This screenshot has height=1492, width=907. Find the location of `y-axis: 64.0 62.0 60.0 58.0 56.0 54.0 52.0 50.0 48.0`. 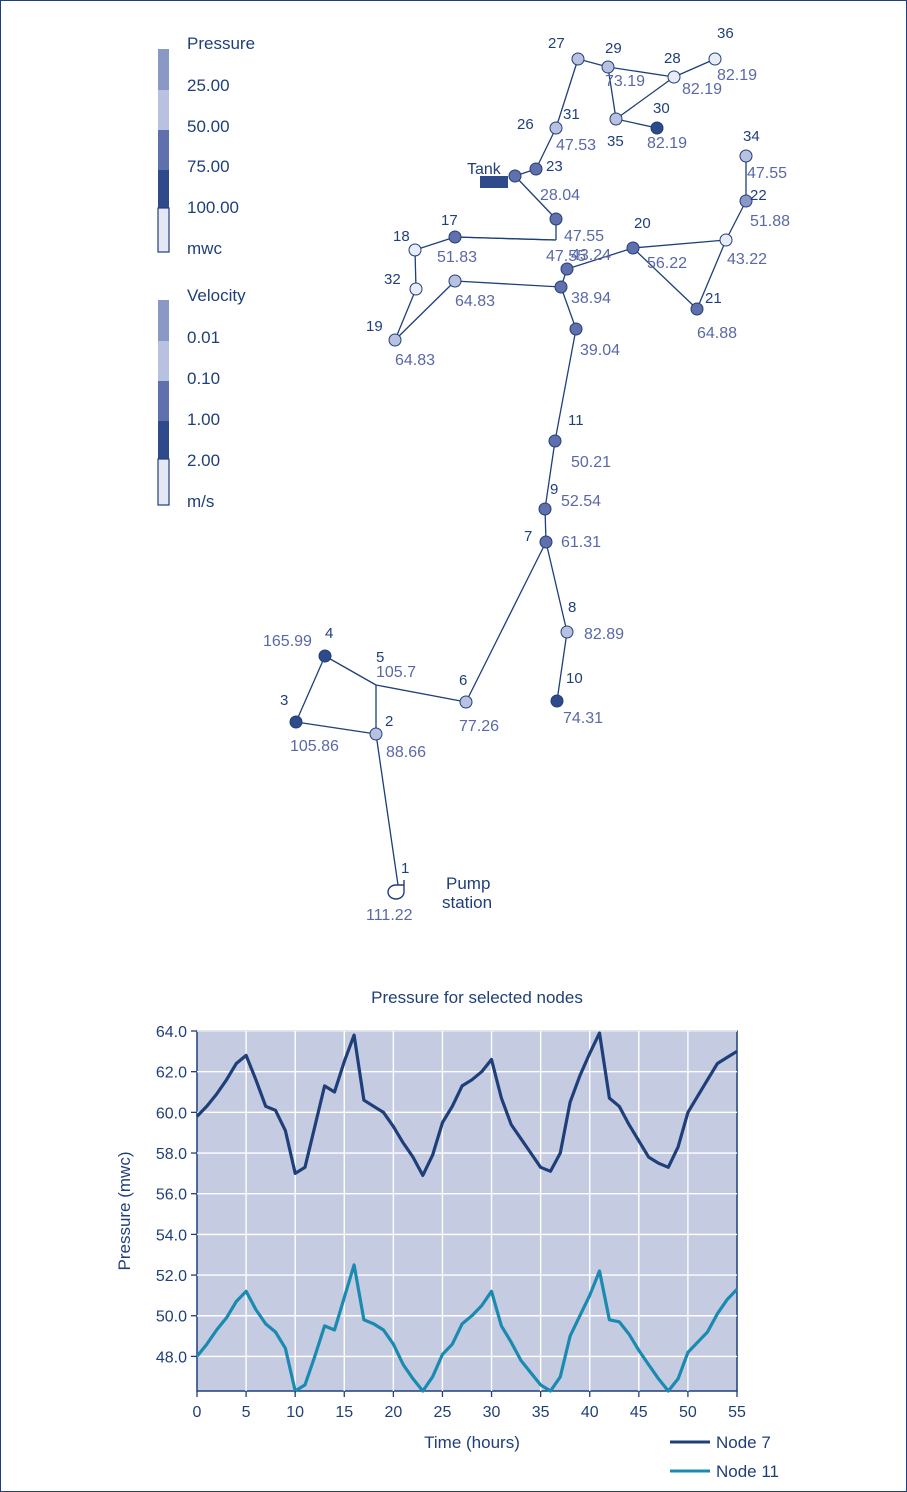

y-axis: 64.0 62.0 60.0 58.0 56.0 54.0 52.0 50.0 48.0 is located at coordinates (176, 1195).